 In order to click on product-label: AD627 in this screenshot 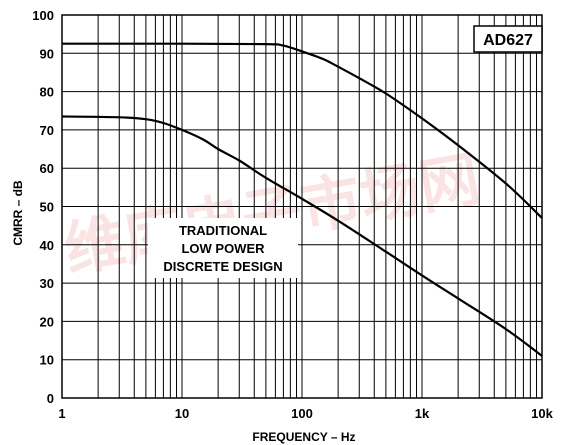, I will do `click(508, 40)`.